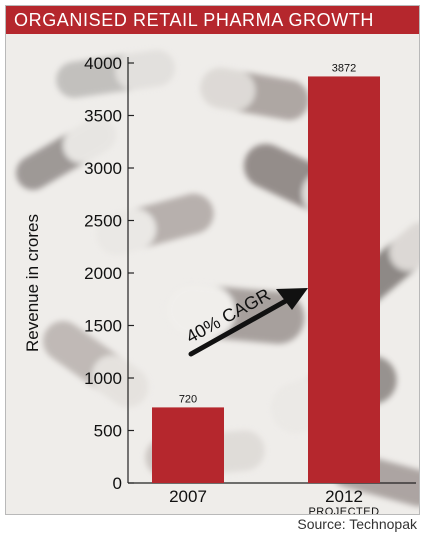 The width and height of the screenshot is (425, 537). What do you see at coordinates (188, 445) in the screenshot?
I see `bar-2007` at bounding box center [188, 445].